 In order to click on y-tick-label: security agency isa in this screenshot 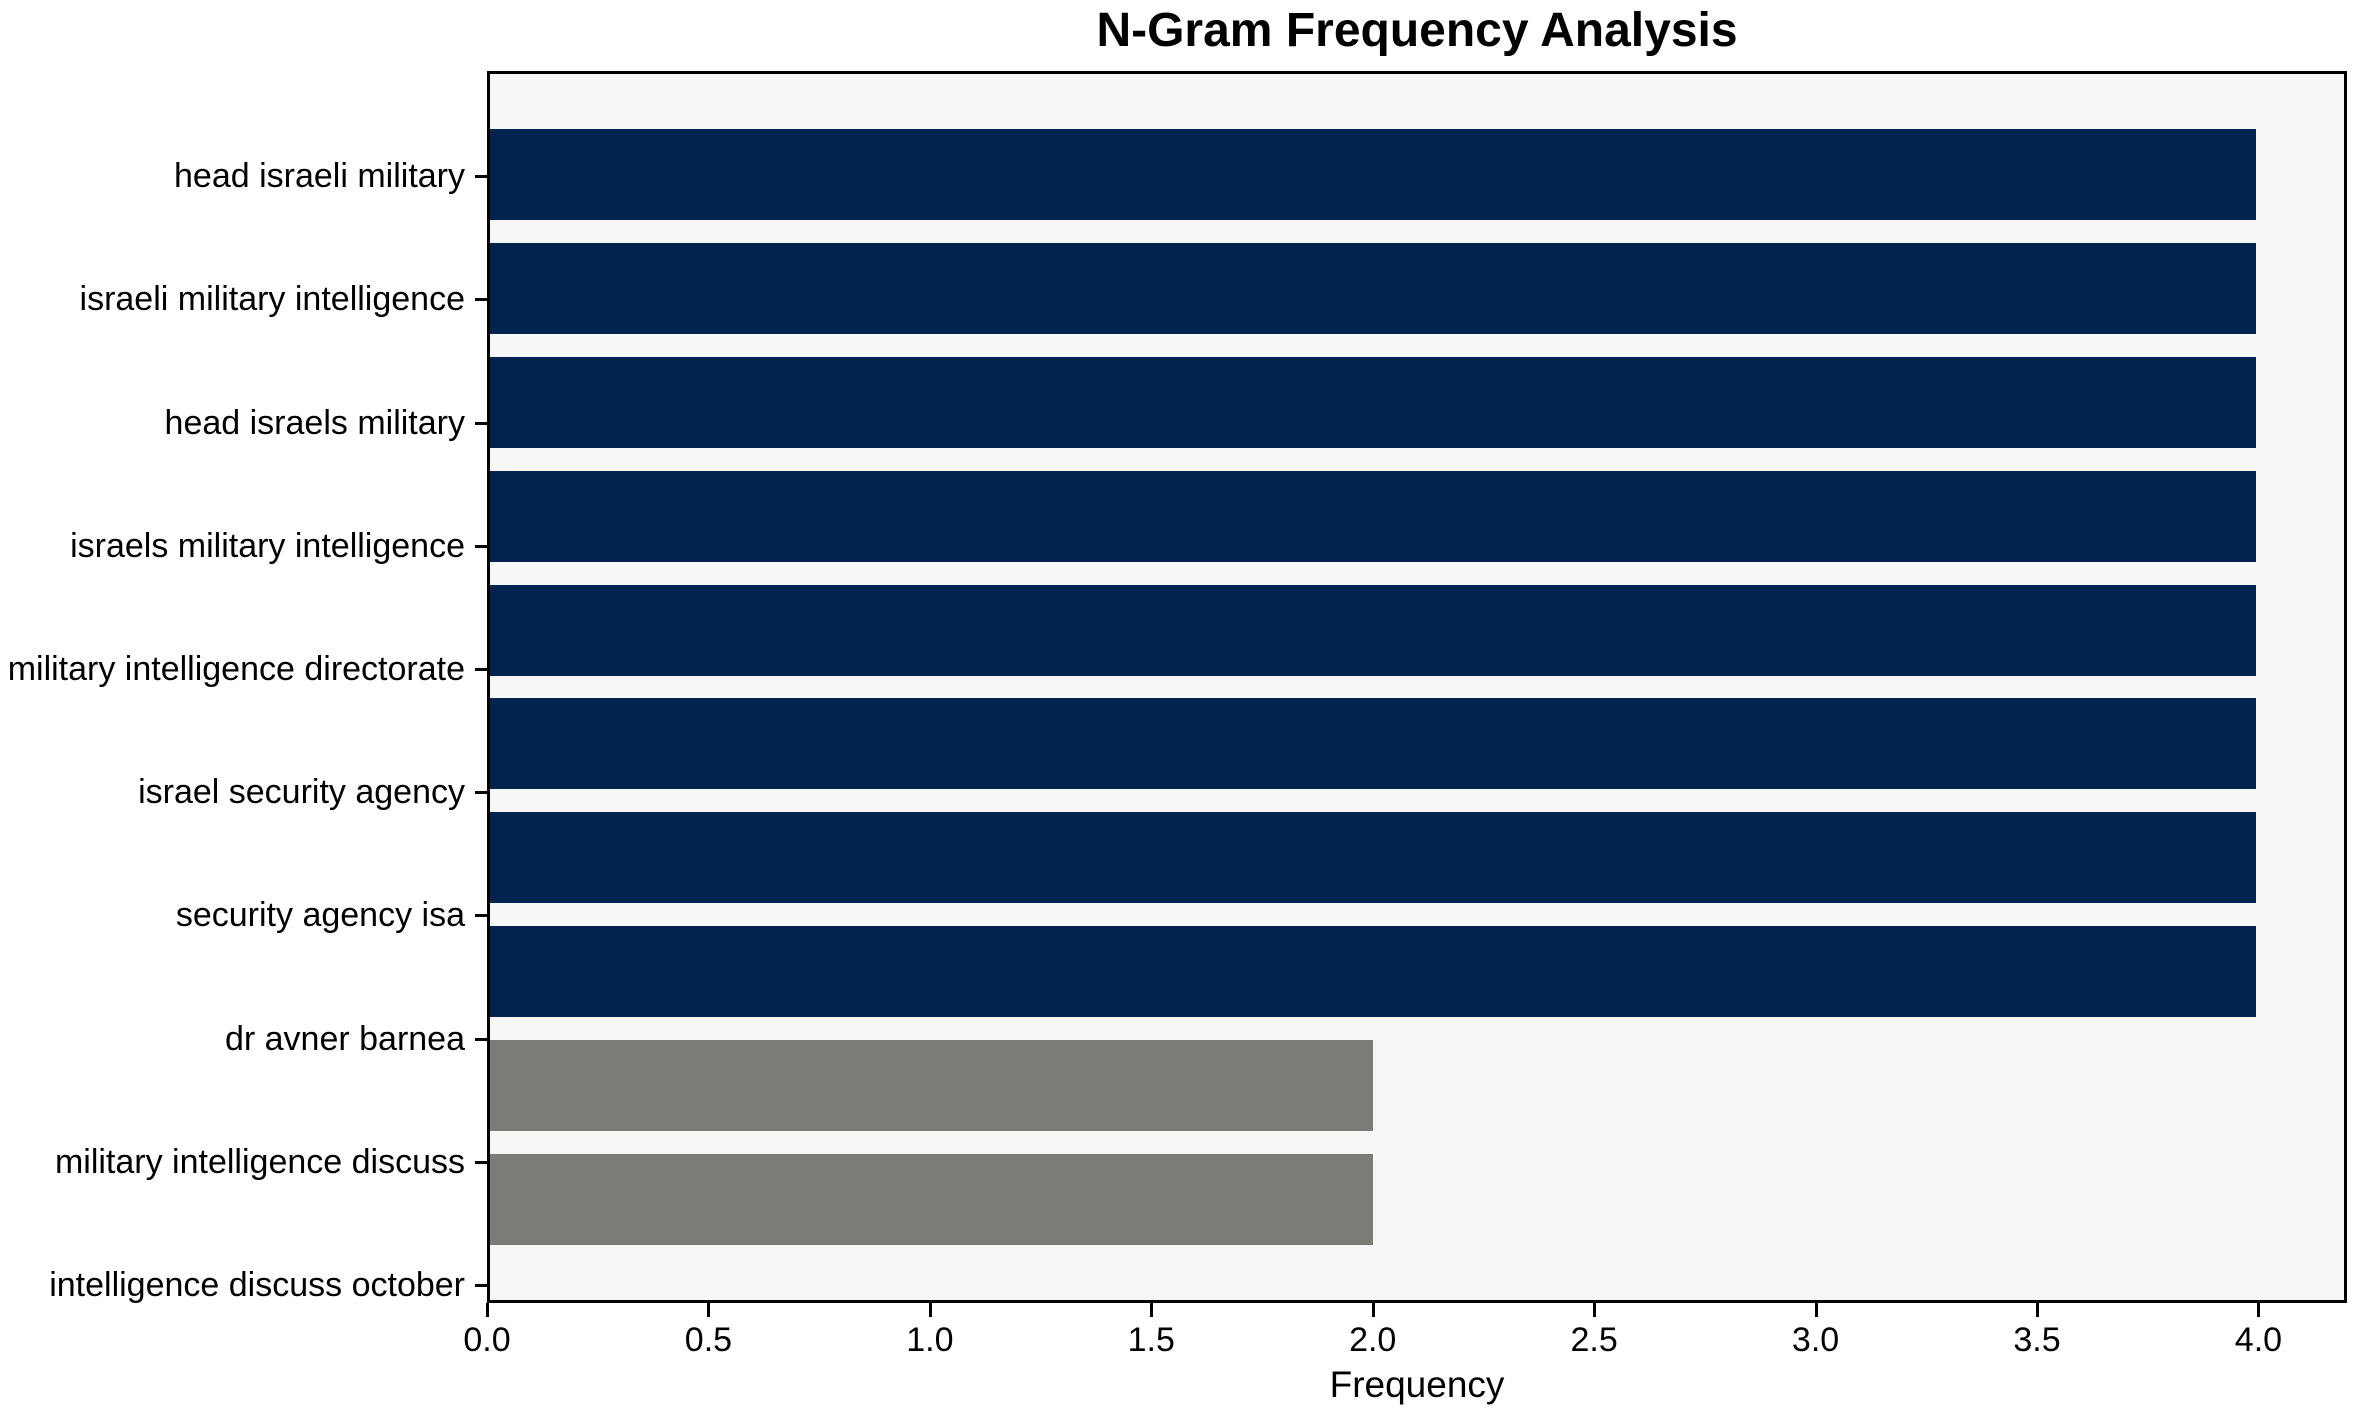, I will do `click(320, 915)`.